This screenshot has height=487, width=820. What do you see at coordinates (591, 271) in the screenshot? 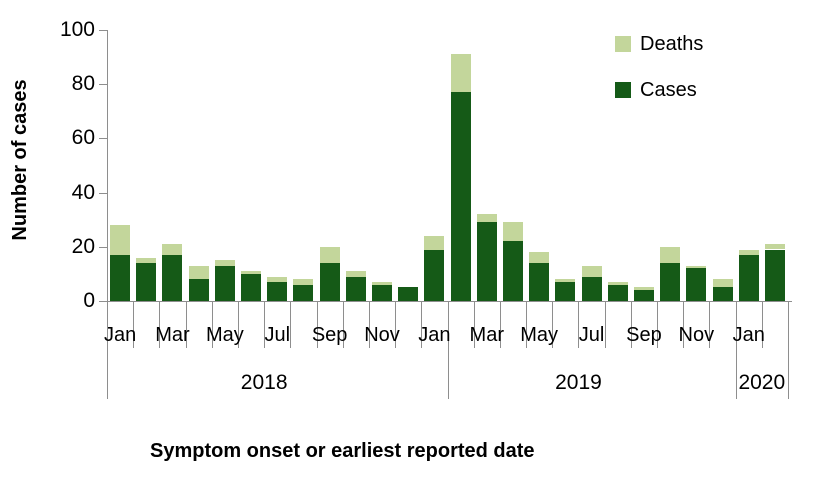
I see `bar-deaths-jul-2019` at bounding box center [591, 271].